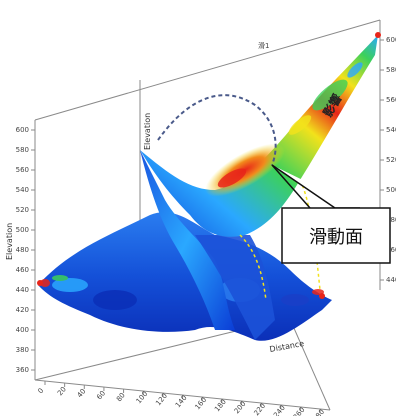  What do you see at coordinates (22, 230) in the screenshot?
I see `left-axis-tick-label: 500` at bounding box center [22, 230].